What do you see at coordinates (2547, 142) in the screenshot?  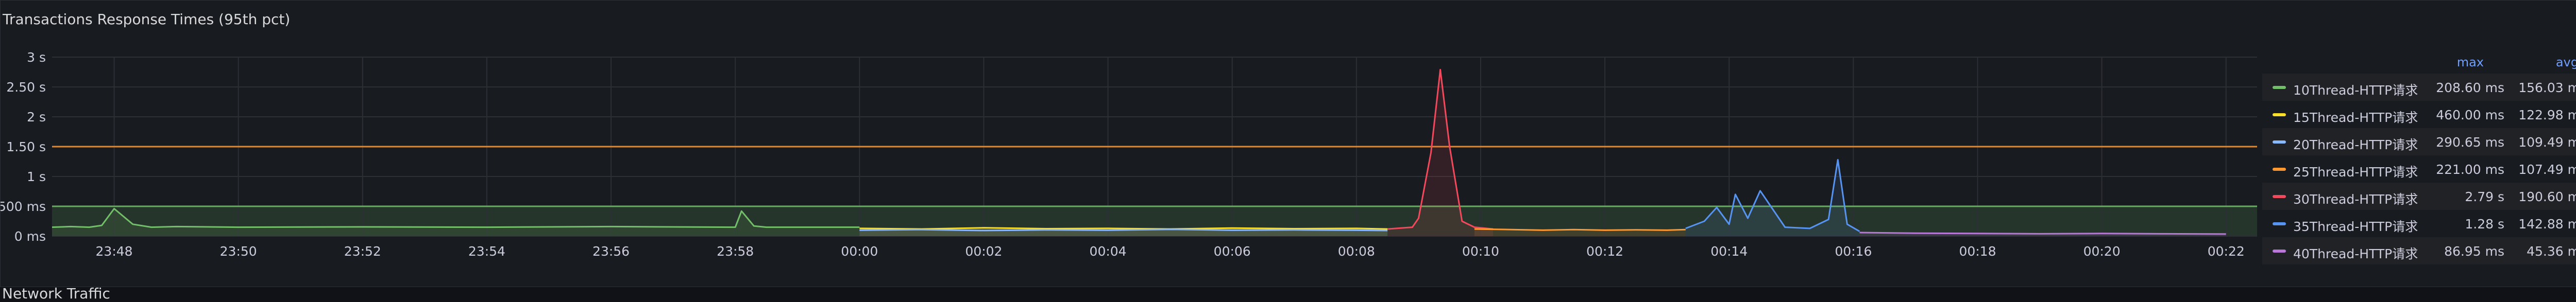 I see `legend-series-avg: 109.49 ms` at bounding box center [2547, 142].